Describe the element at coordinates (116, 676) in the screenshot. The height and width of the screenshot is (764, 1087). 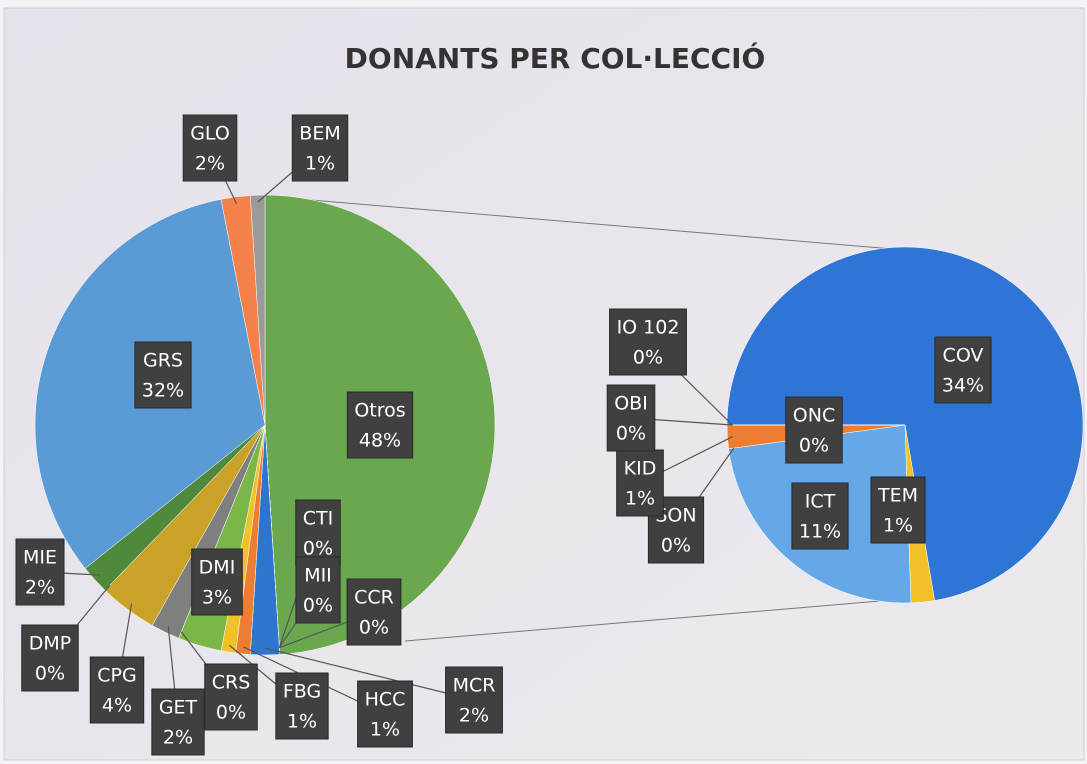
I see `label-name: CPG` at that location.